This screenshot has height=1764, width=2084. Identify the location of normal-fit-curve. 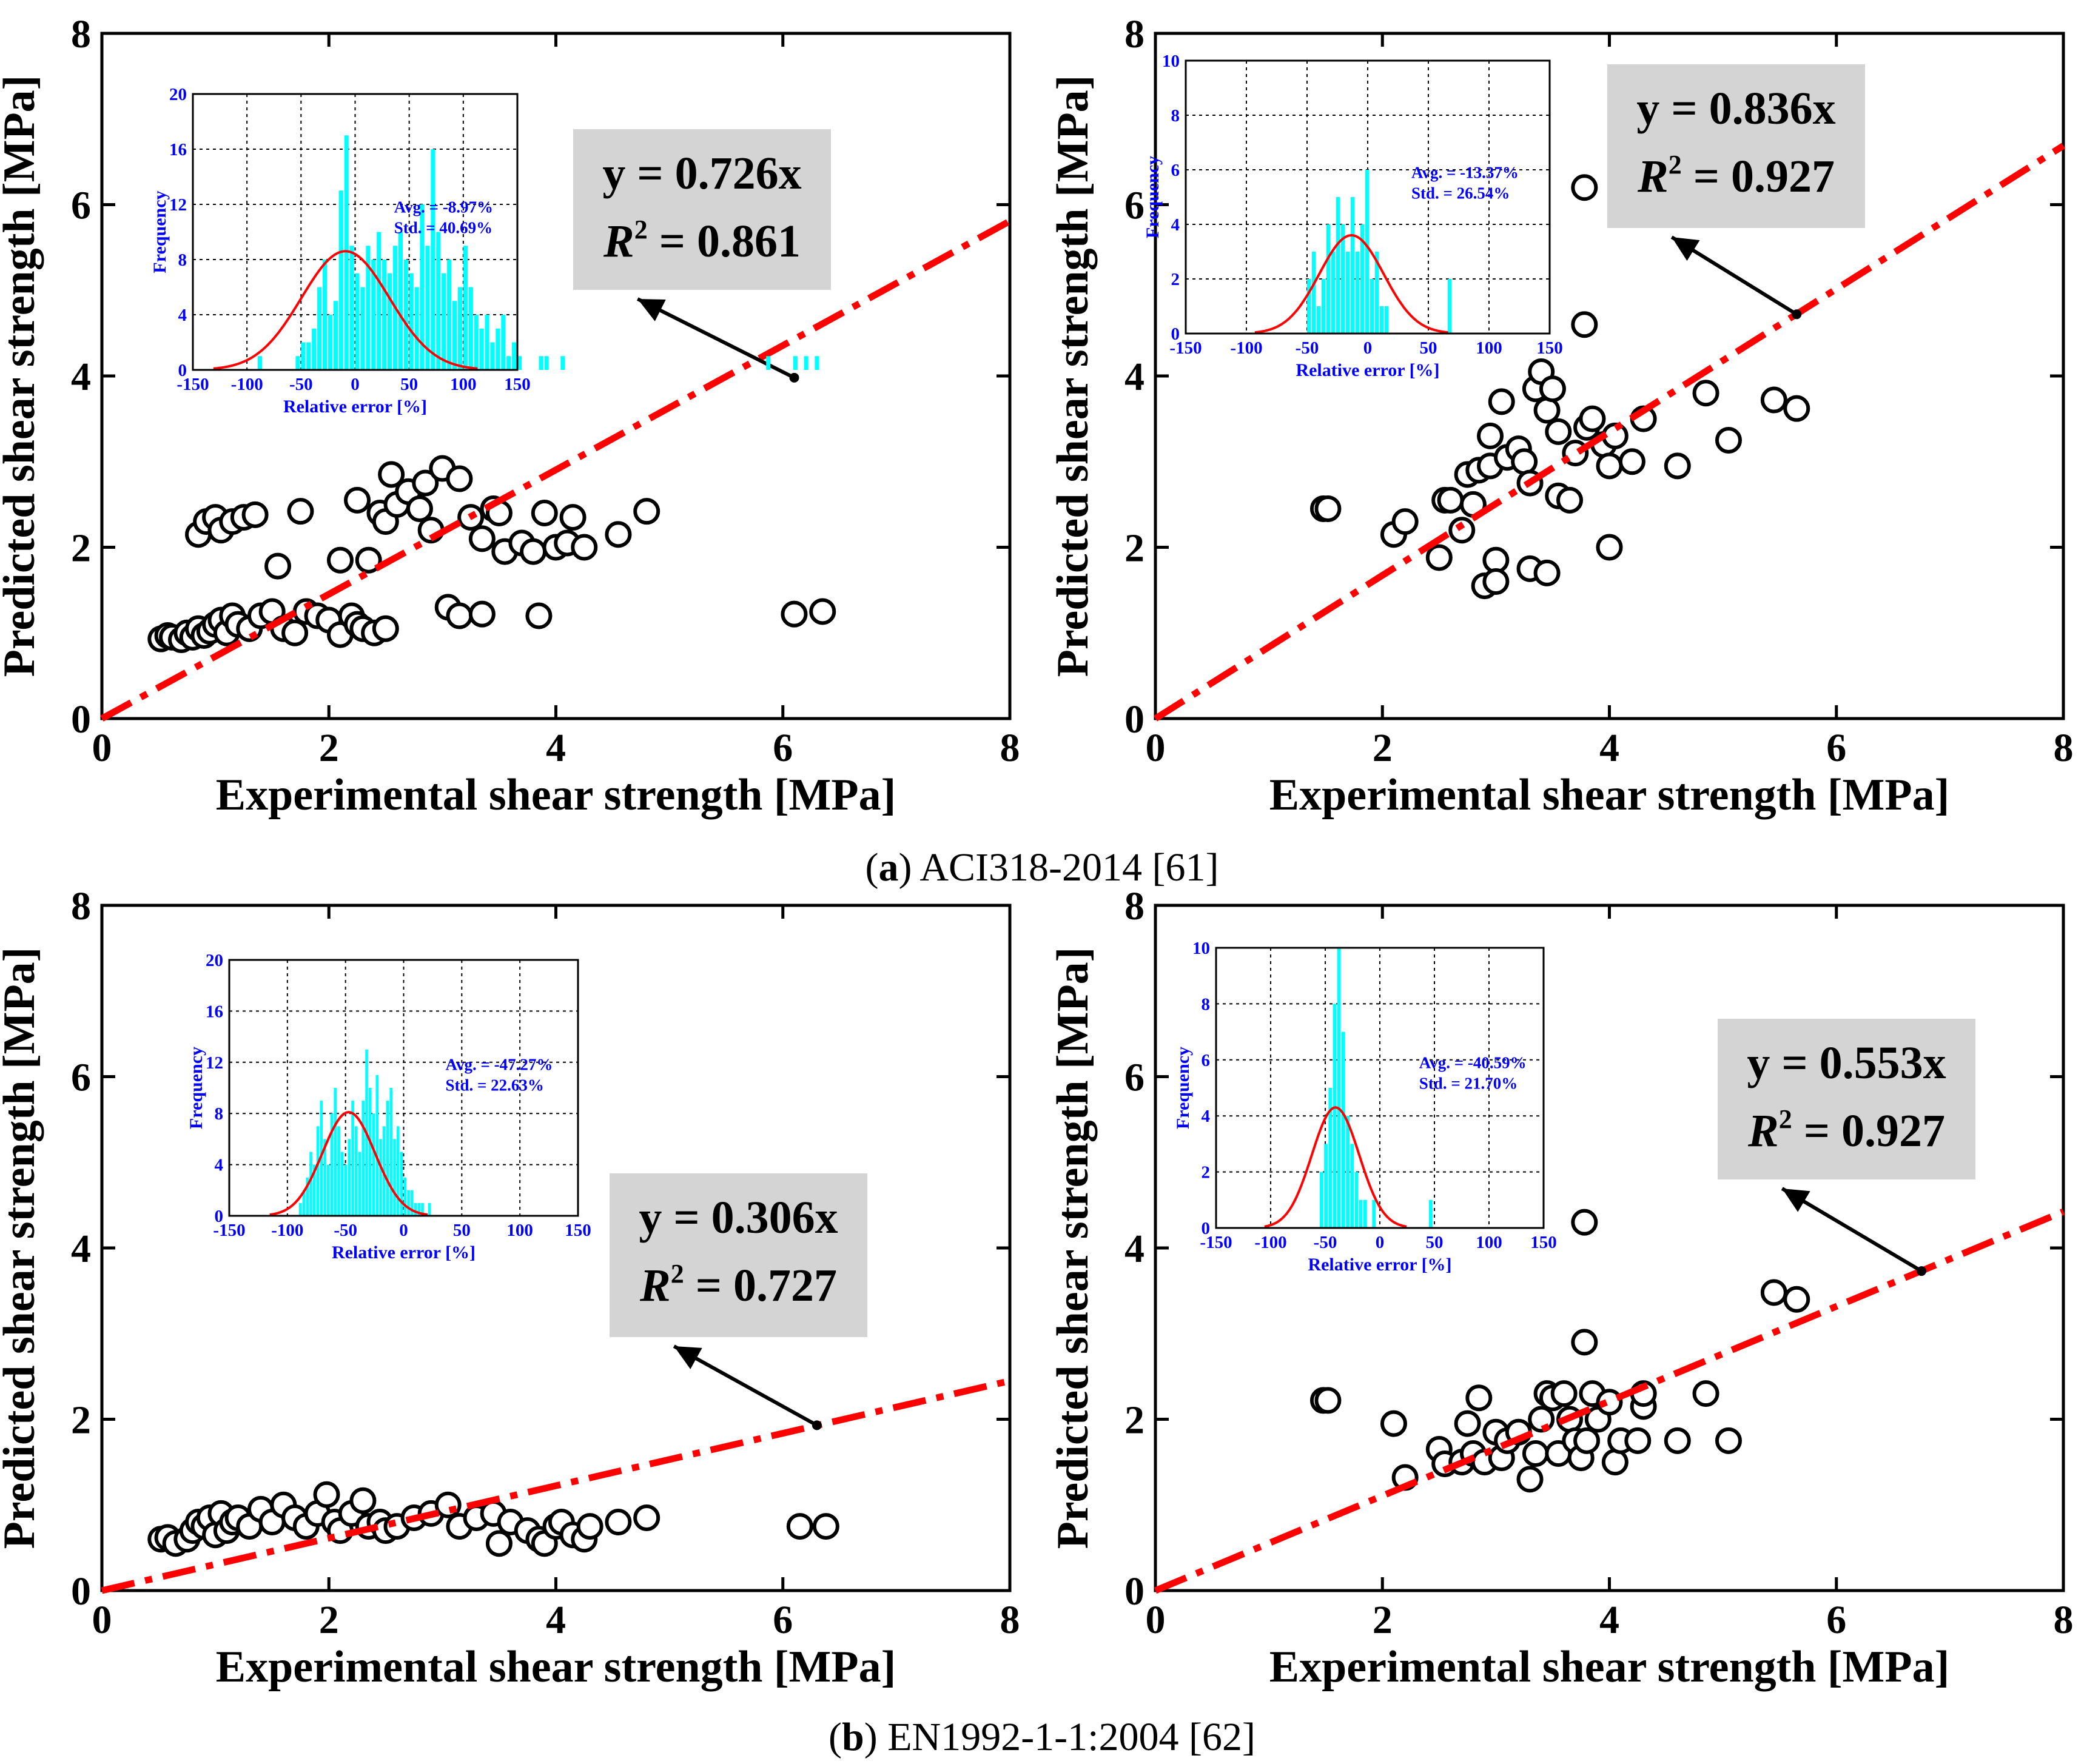
(346, 310).